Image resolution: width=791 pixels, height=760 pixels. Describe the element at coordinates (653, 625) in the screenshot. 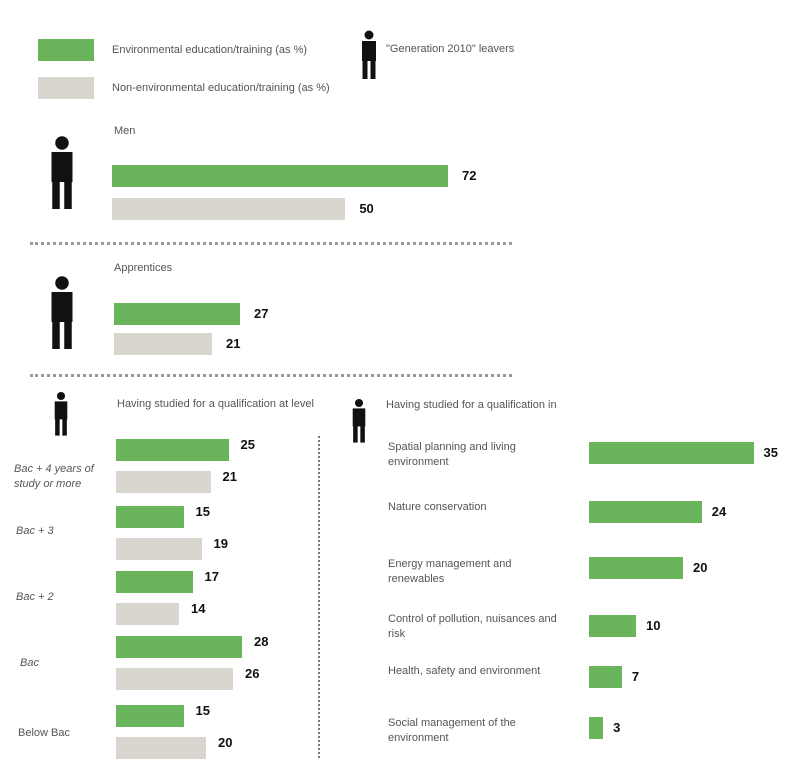

I see `value-pollution-environmental: 10` at that location.